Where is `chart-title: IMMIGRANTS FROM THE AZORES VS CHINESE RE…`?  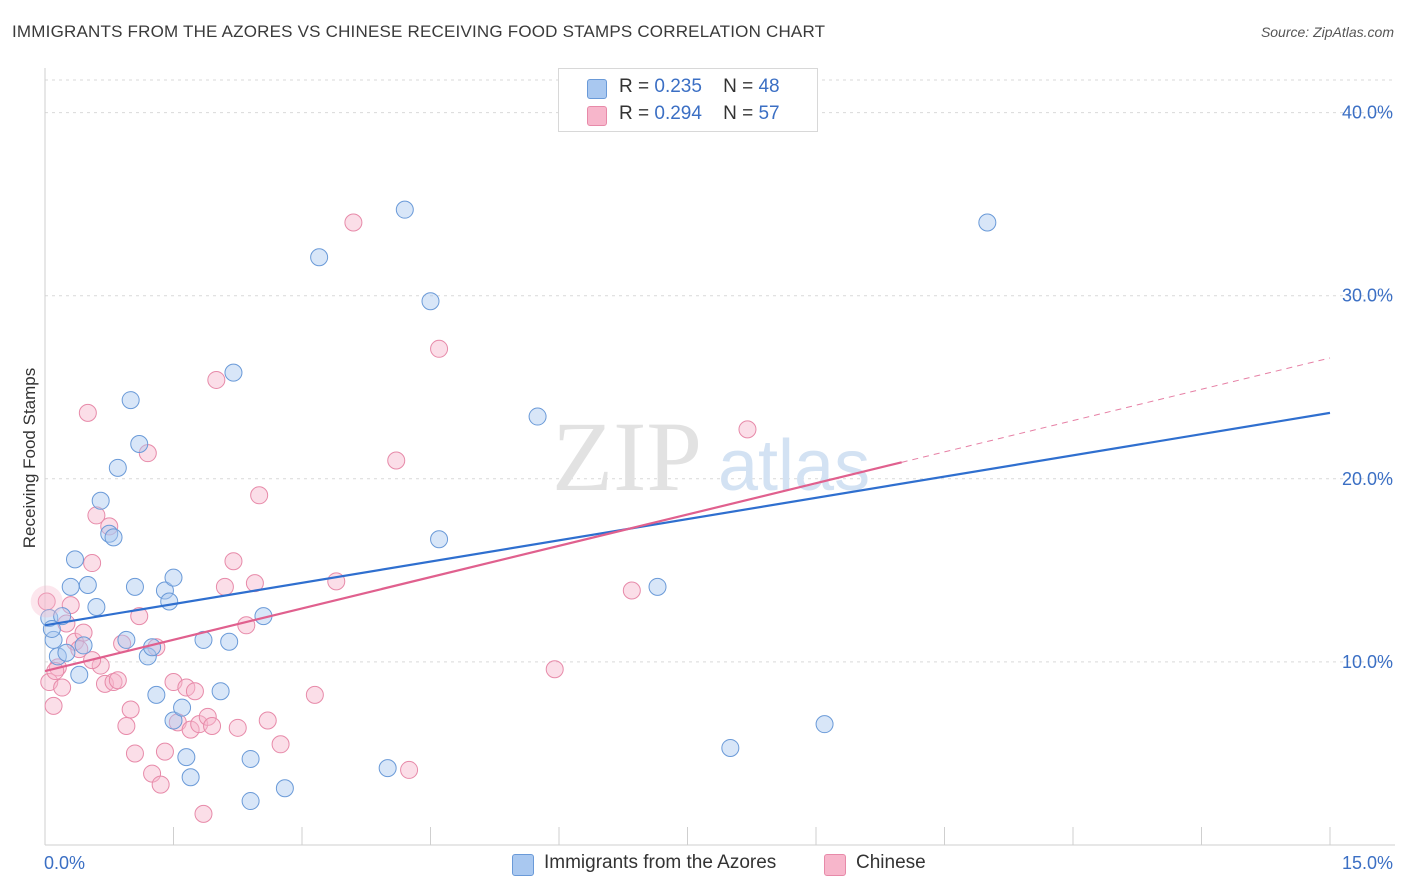 chart-title: IMMIGRANTS FROM THE AZORES VS CHINESE RE… is located at coordinates (419, 31).